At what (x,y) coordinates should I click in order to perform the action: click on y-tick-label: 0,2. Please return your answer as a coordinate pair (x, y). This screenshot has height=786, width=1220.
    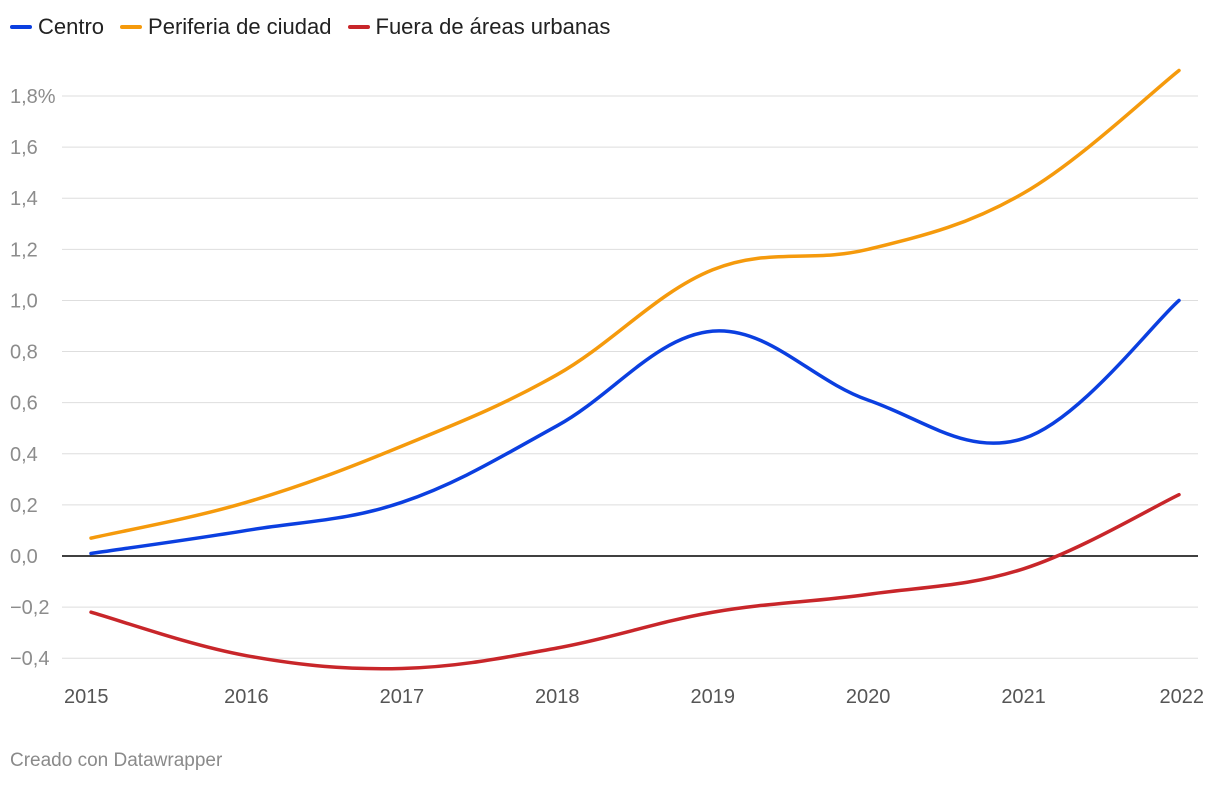
    Looking at the image, I should click on (24, 506).